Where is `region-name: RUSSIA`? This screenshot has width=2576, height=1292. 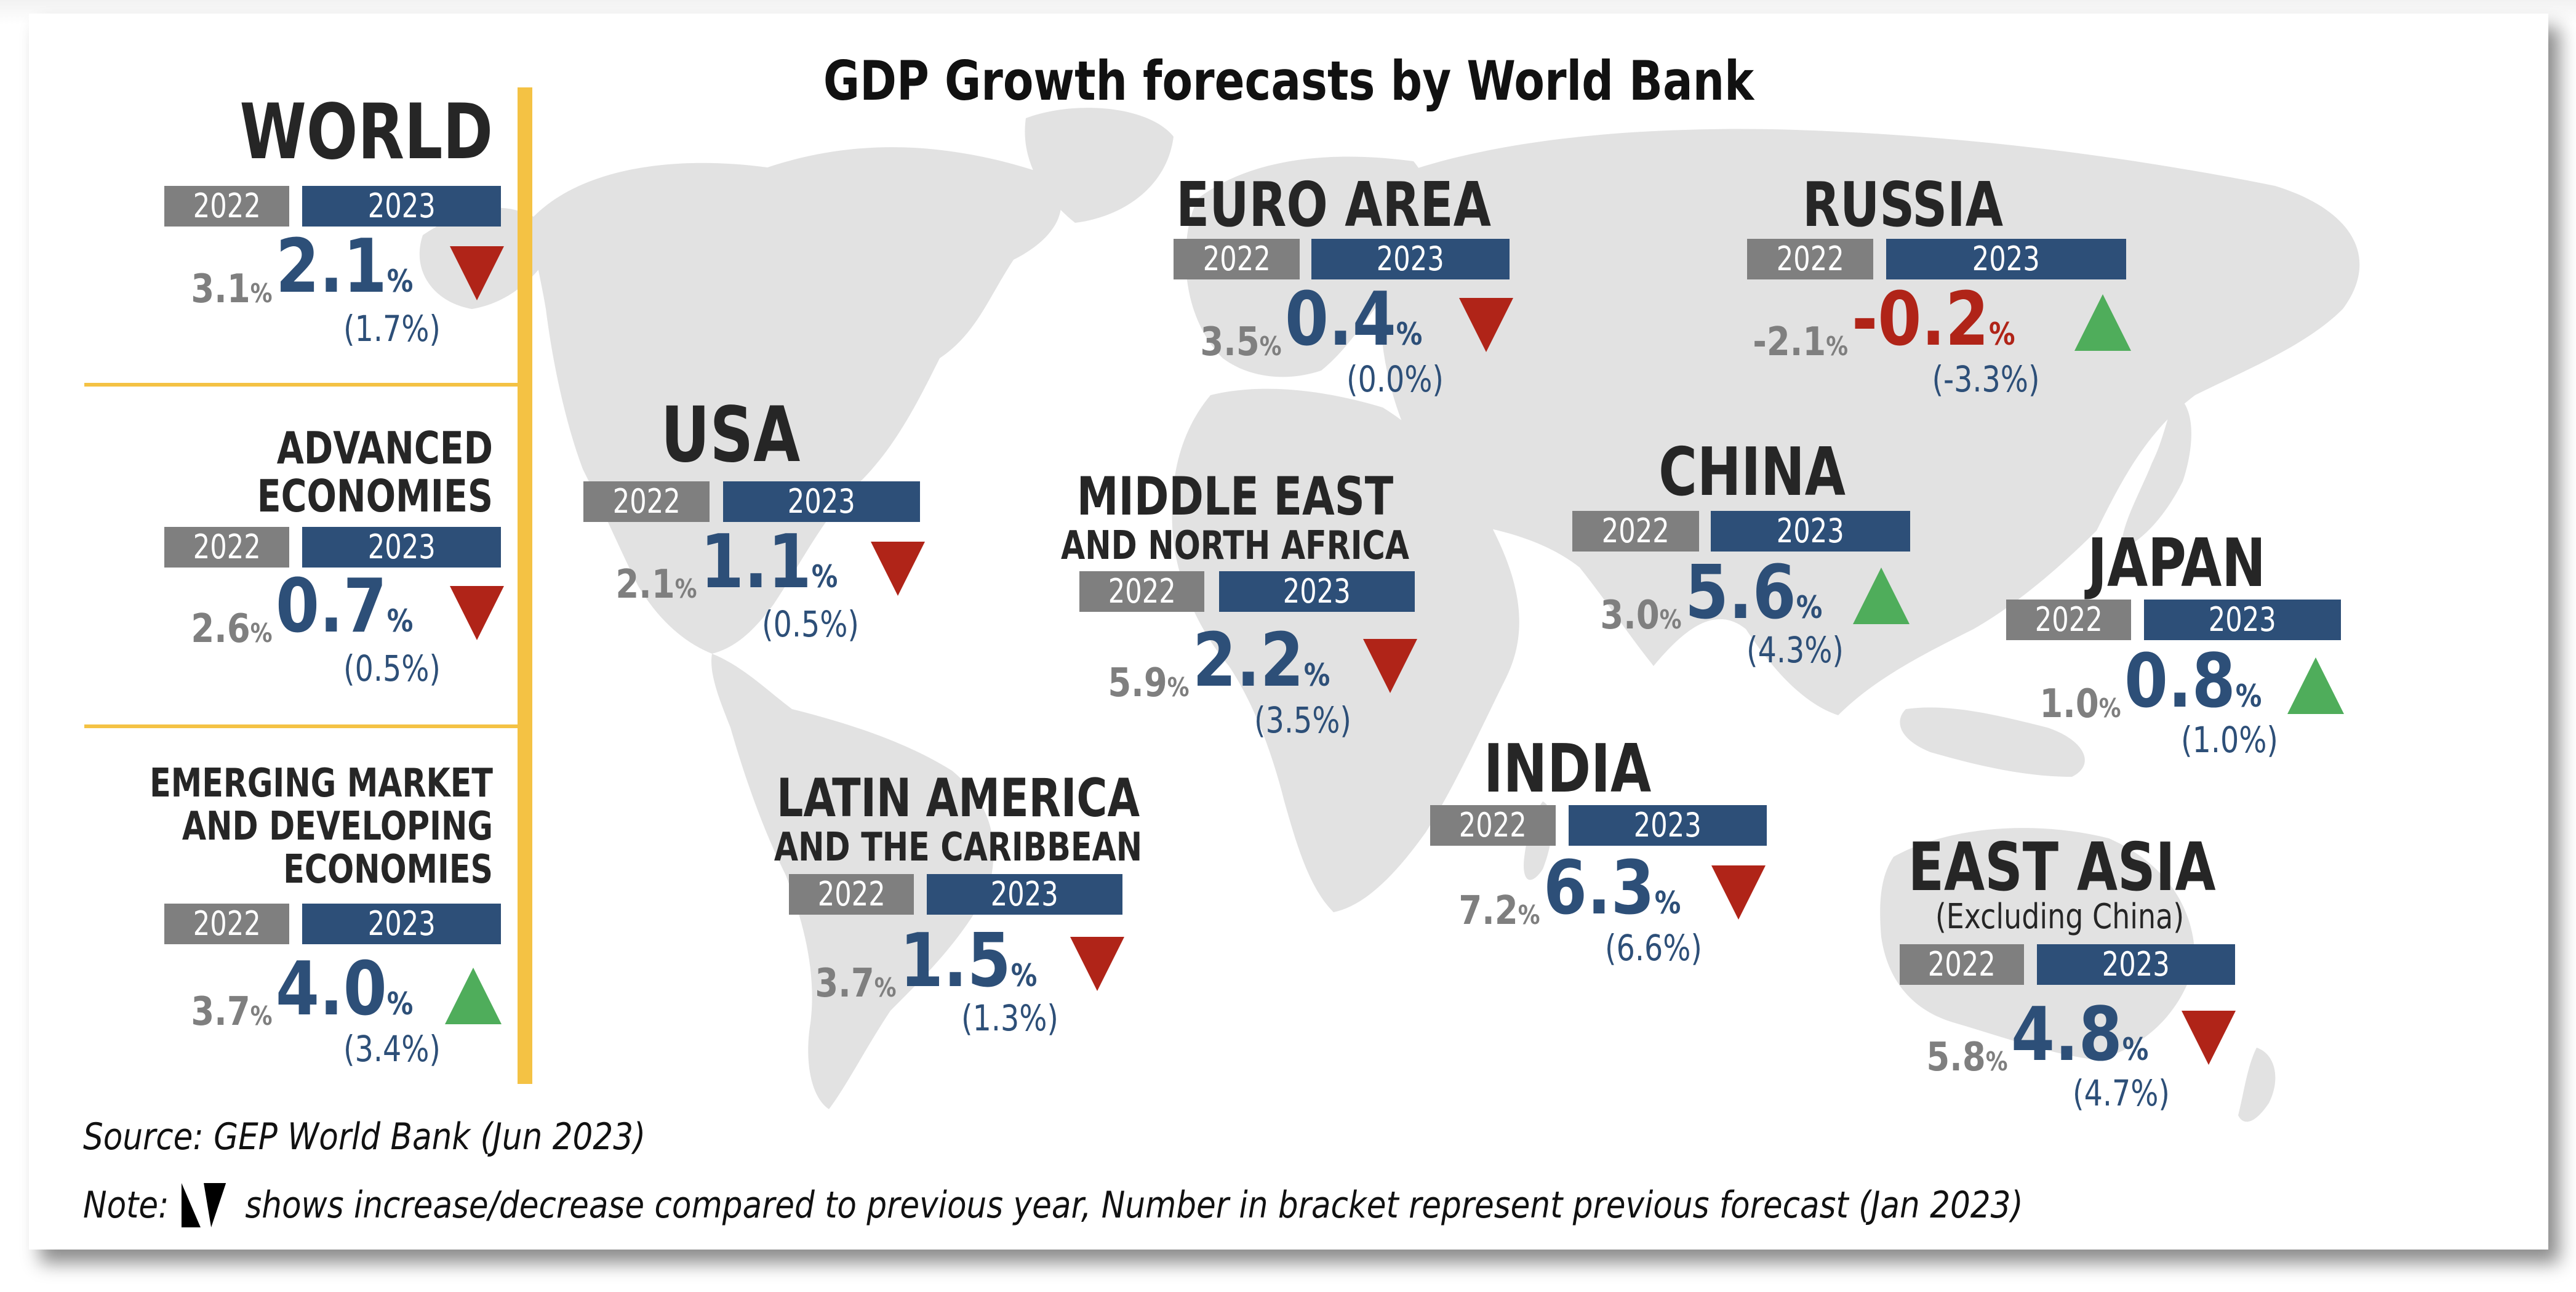
region-name: RUSSIA is located at coordinates (1903, 205).